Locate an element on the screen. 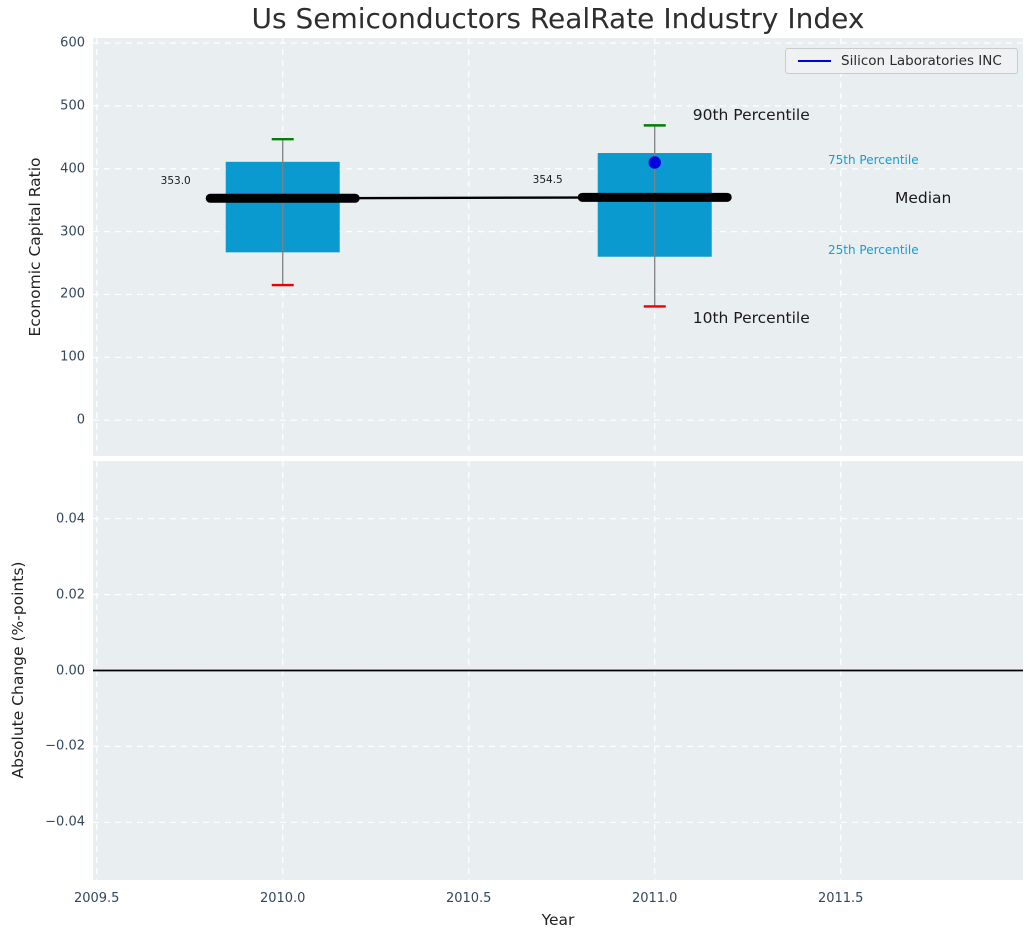  y-tick-label-bottom: −0.04 is located at coordinates (65, 822).